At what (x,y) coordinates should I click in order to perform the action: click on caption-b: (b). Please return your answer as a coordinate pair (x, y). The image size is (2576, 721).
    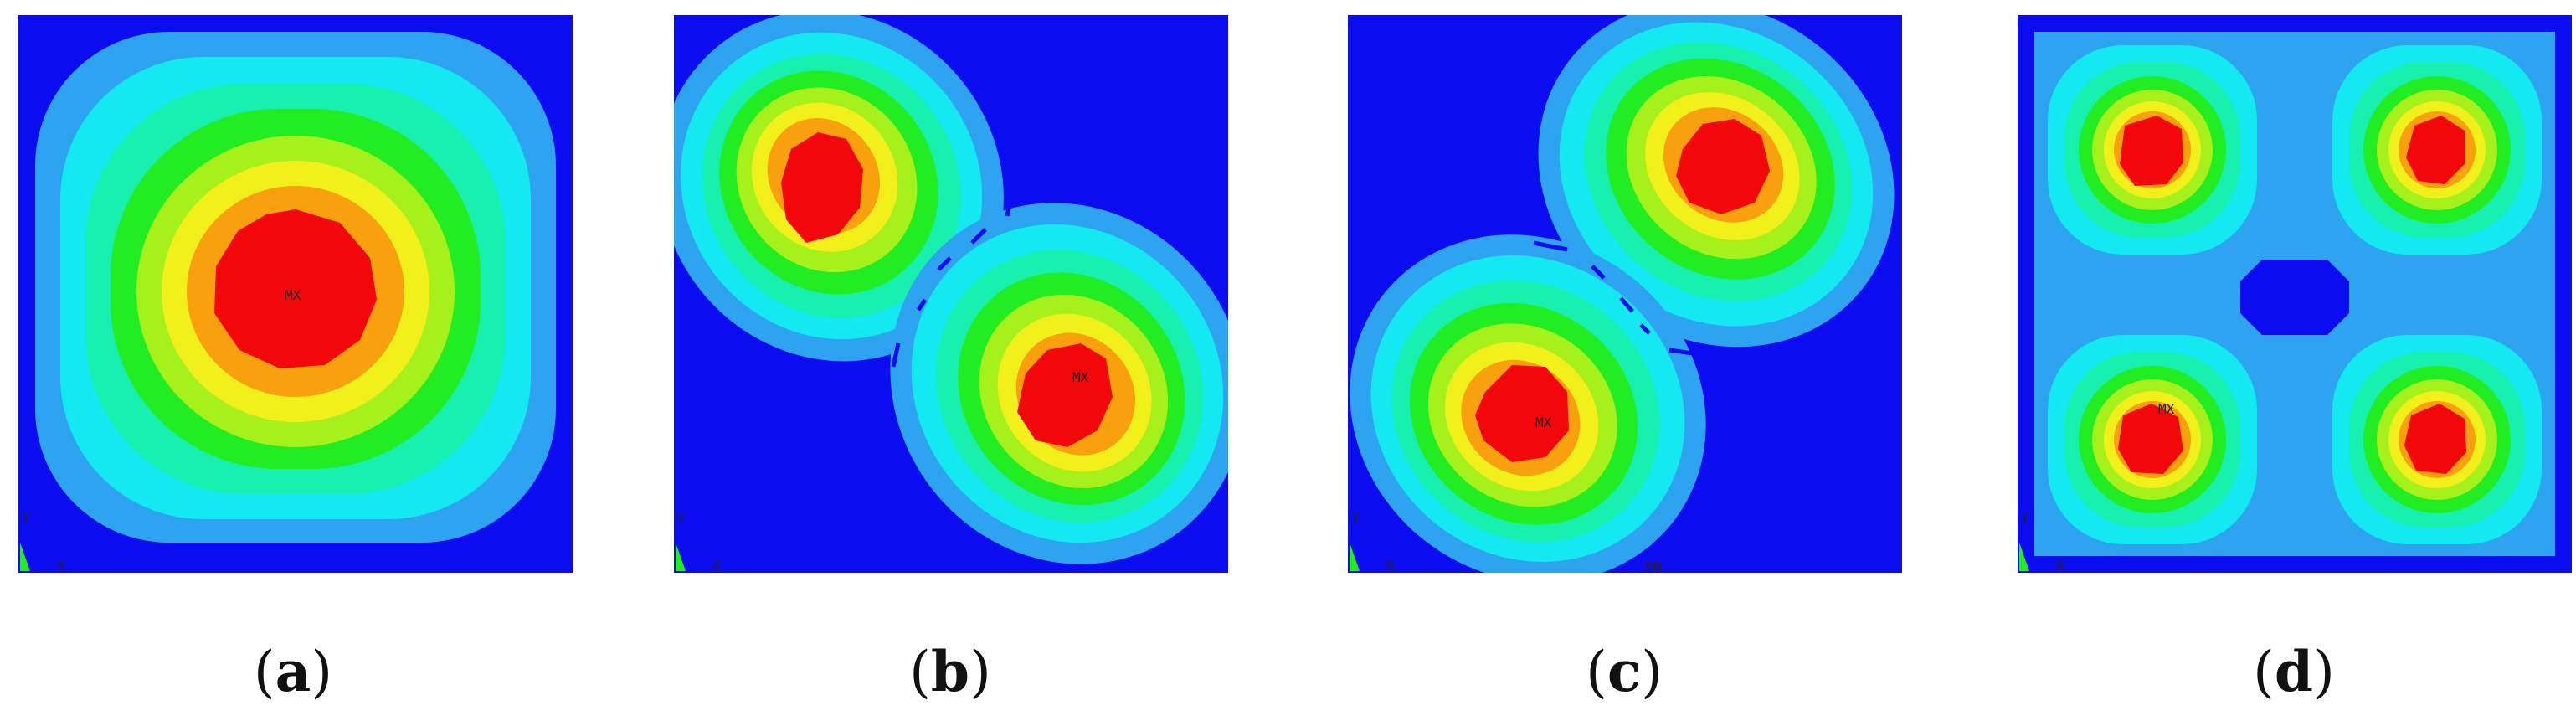
    Looking at the image, I should click on (951, 672).